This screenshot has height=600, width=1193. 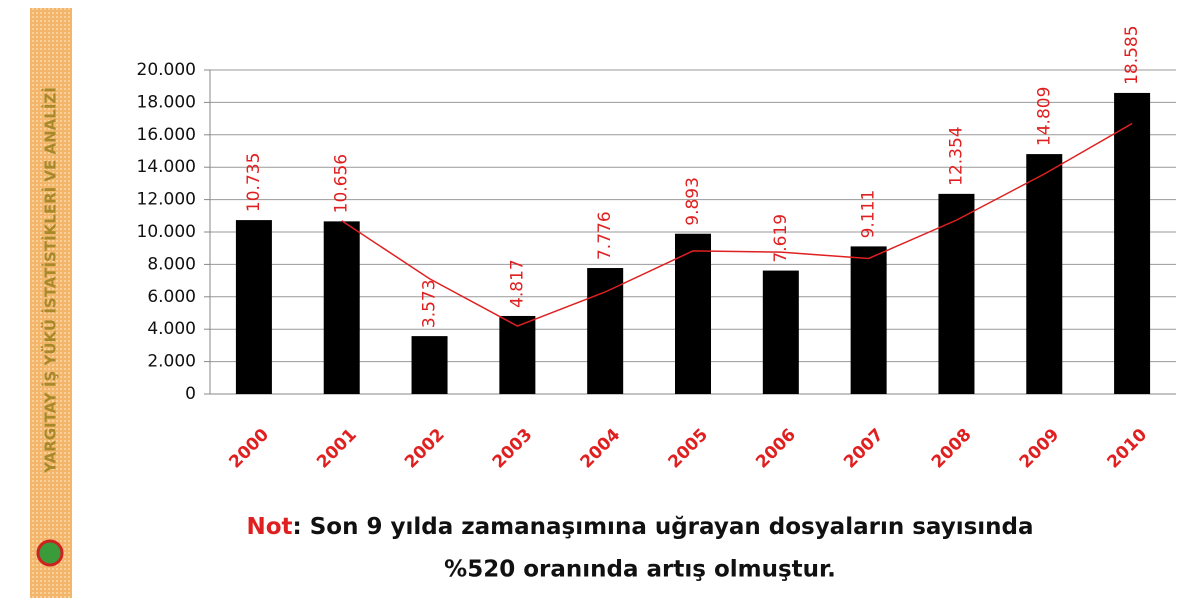 I want to click on x-tick-label: 2001, so click(x=337, y=449).